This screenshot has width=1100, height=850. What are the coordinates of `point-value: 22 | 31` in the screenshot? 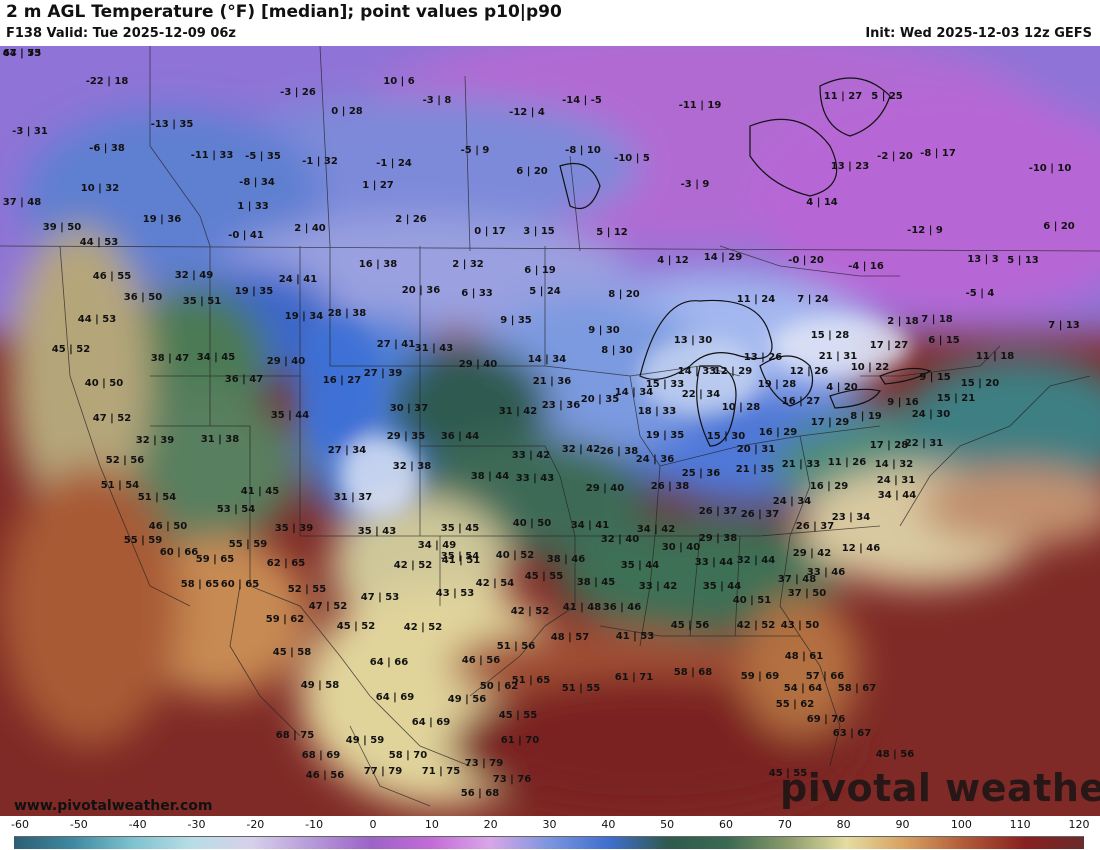 It's located at (924, 443).